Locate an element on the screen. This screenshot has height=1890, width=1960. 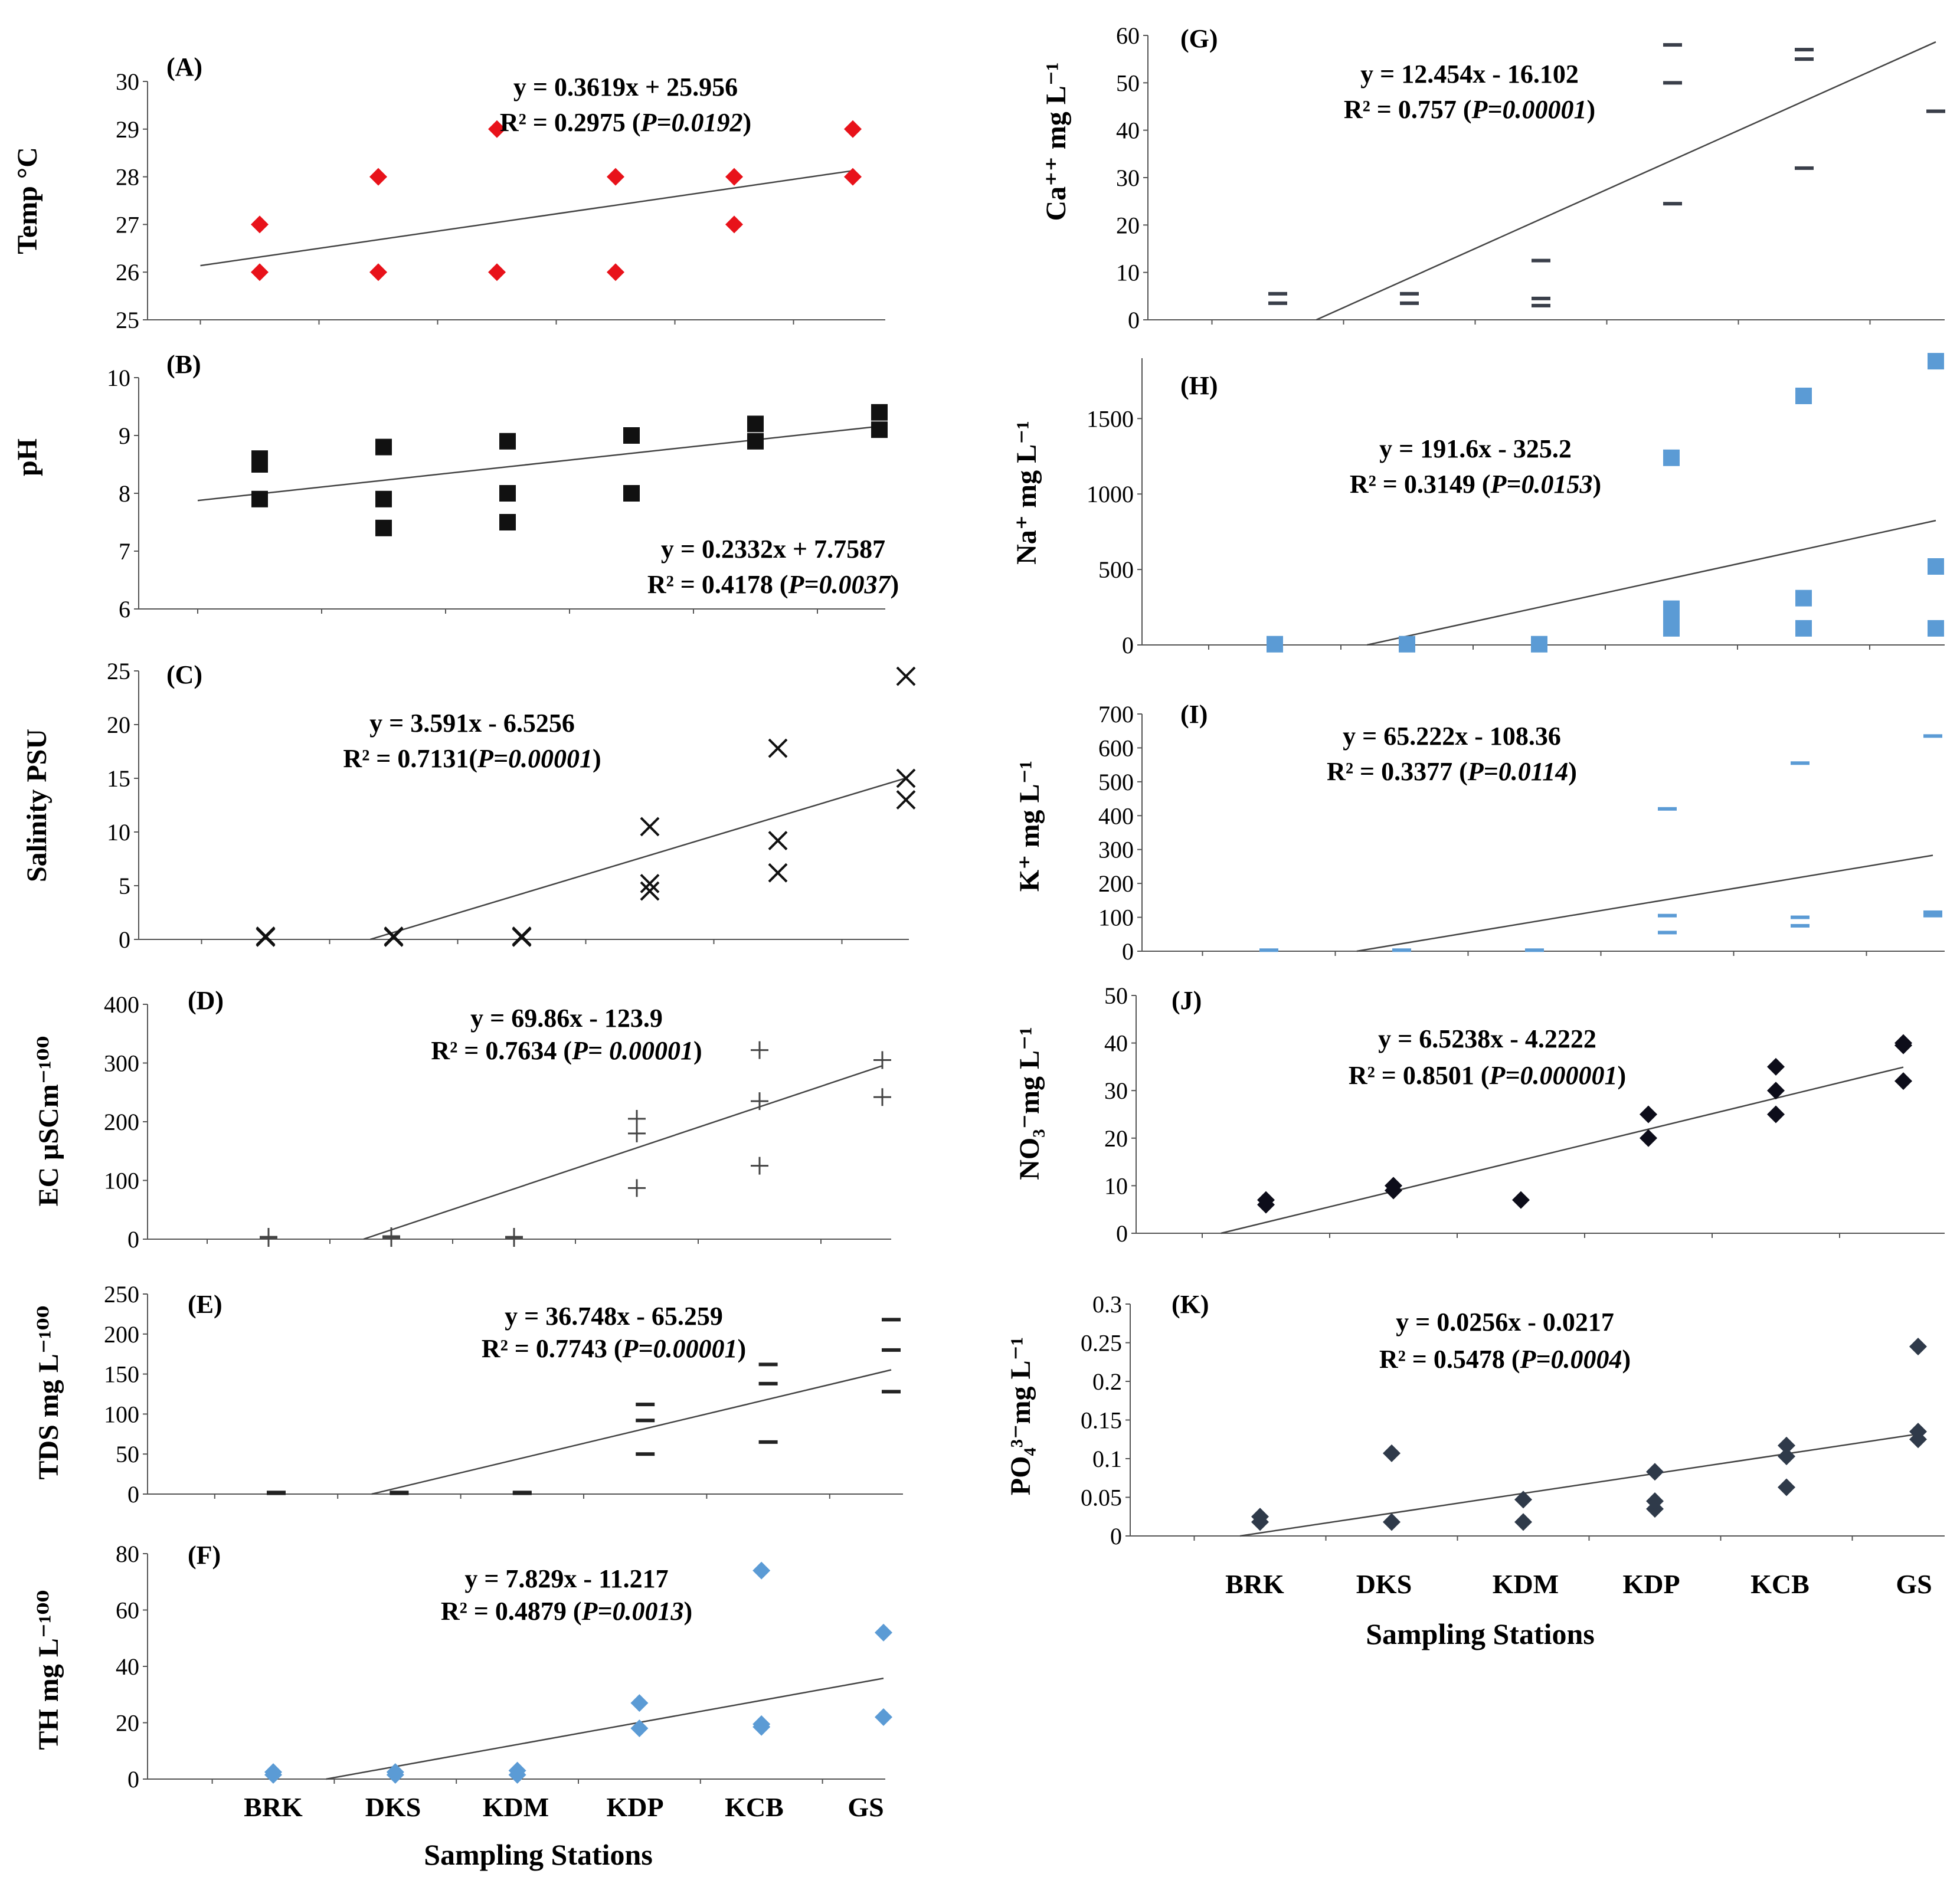
y-axis-title: PO₄³⁻mg L⁻¹ is located at coordinates (1020, 1416).